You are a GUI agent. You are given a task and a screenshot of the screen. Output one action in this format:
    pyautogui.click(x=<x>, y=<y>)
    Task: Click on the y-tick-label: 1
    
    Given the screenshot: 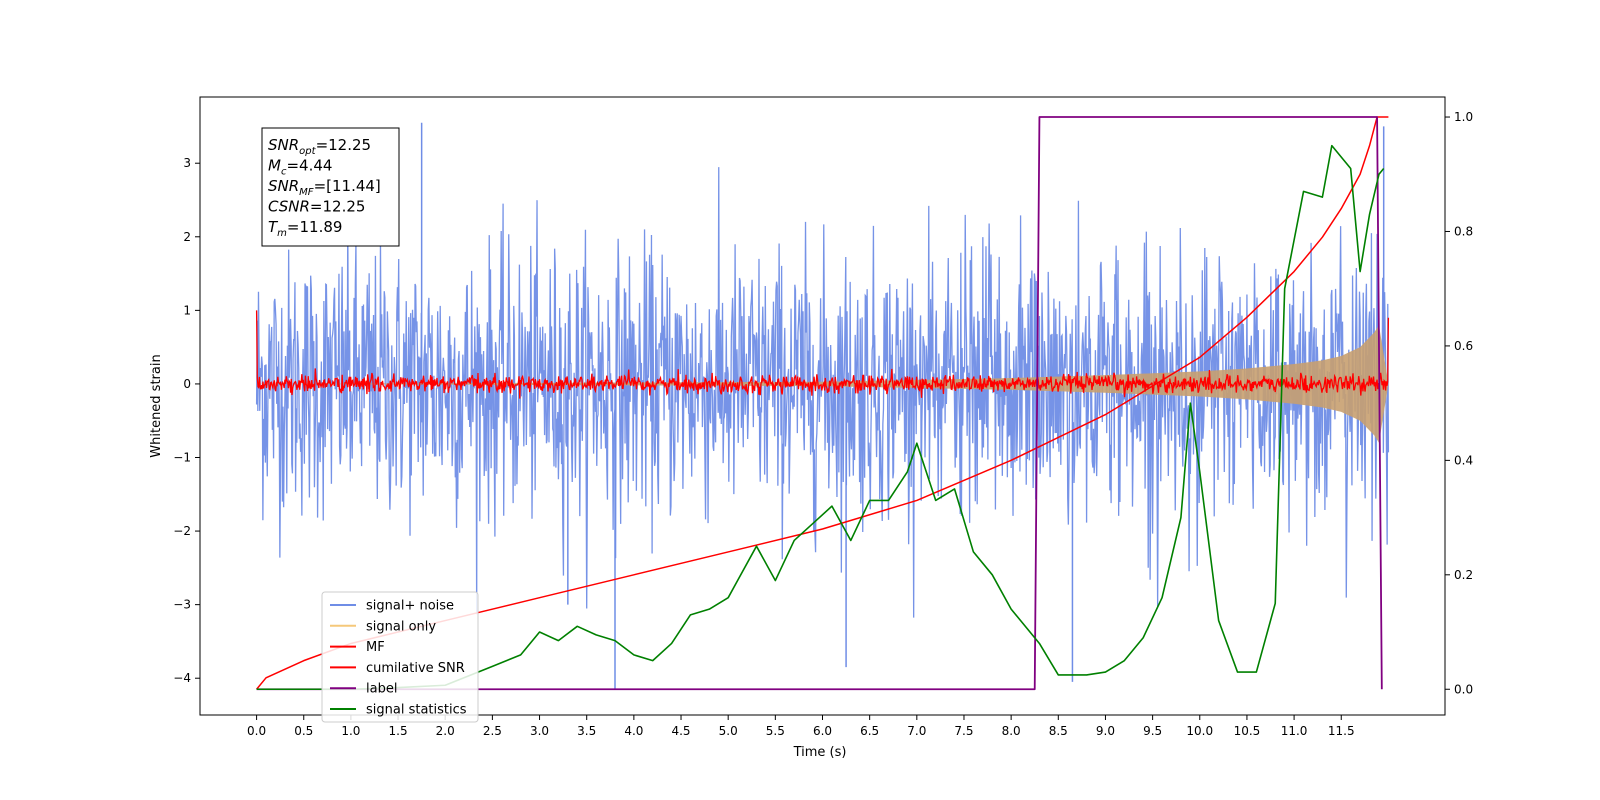 What is the action you would take?
    pyautogui.click(x=187, y=310)
    